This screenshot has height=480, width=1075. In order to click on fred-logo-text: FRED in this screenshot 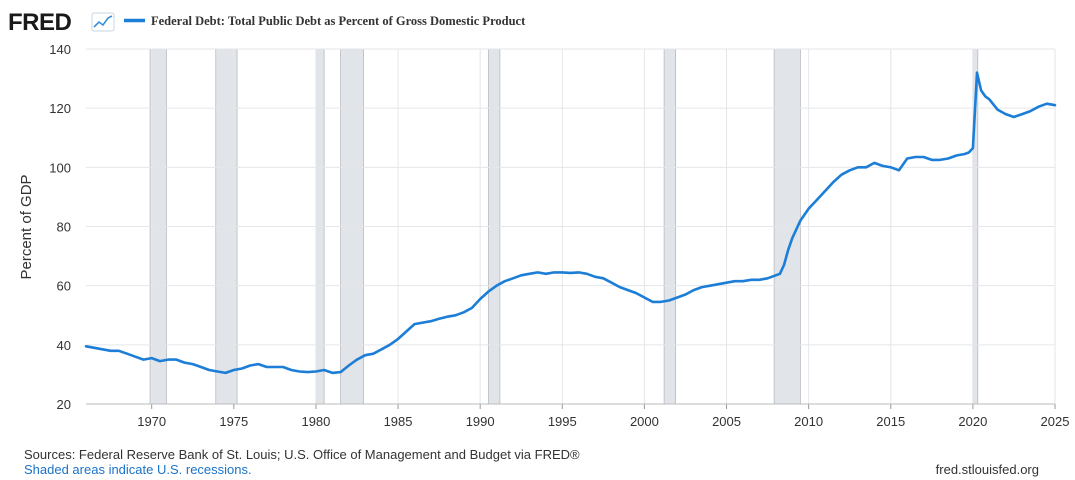, I will do `click(40, 22)`.